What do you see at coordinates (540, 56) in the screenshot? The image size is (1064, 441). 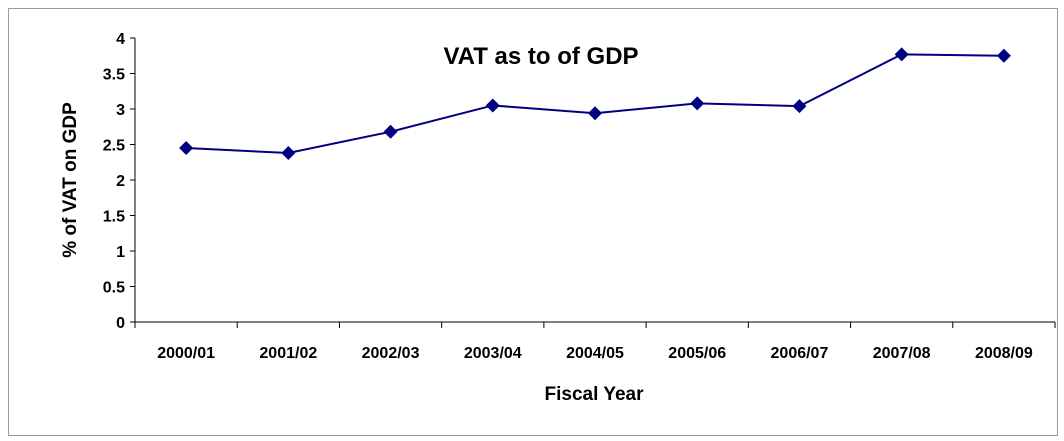 I see `chart-title: VAT as to of GDP` at bounding box center [540, 56].